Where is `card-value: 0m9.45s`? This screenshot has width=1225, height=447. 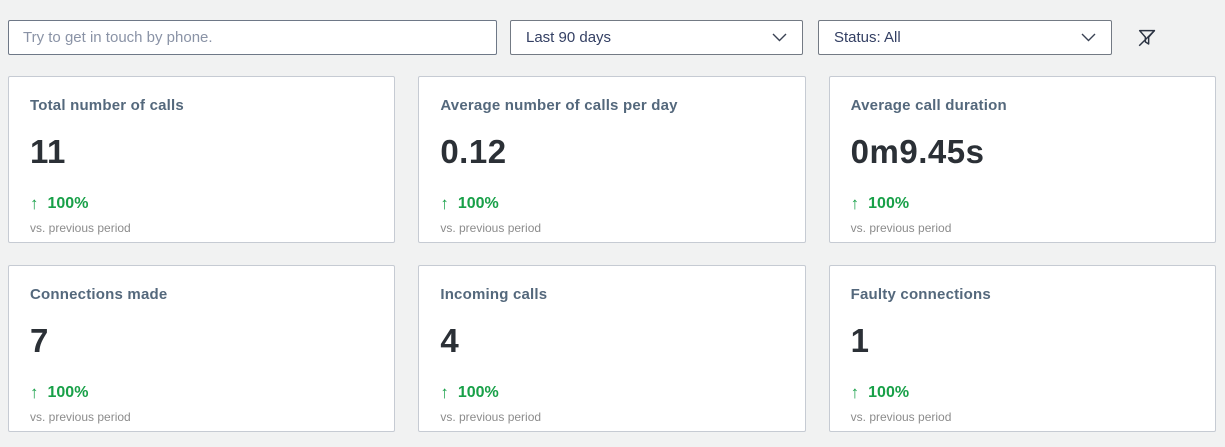 card-value: 0m9.45s is located at coordinates (917, 151).